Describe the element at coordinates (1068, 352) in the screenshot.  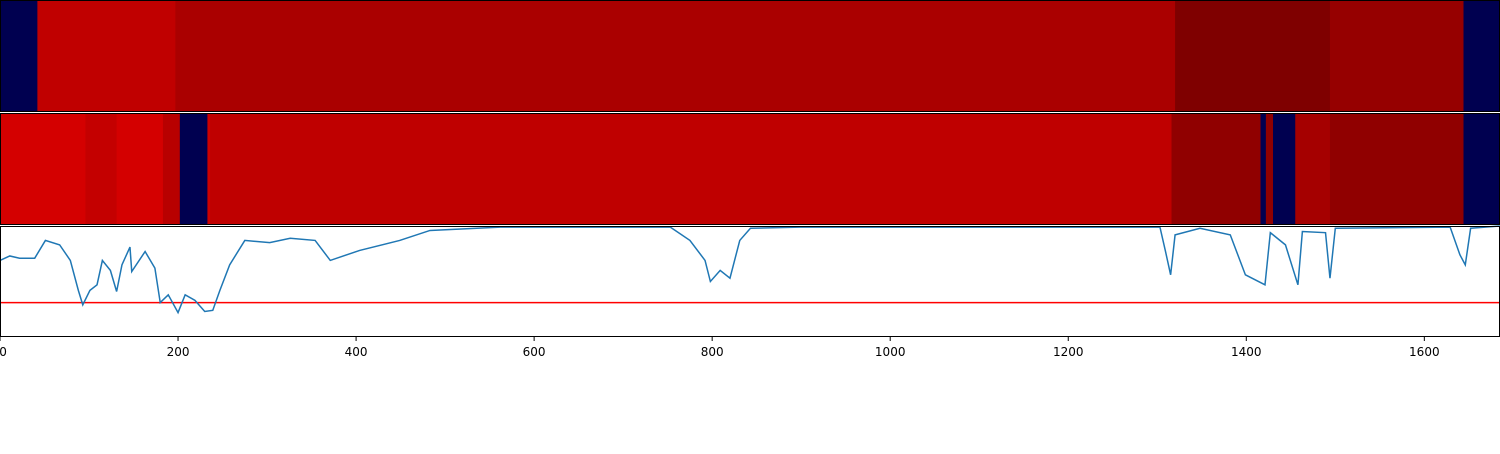
I see `x-tick-label: 1200` at that location.